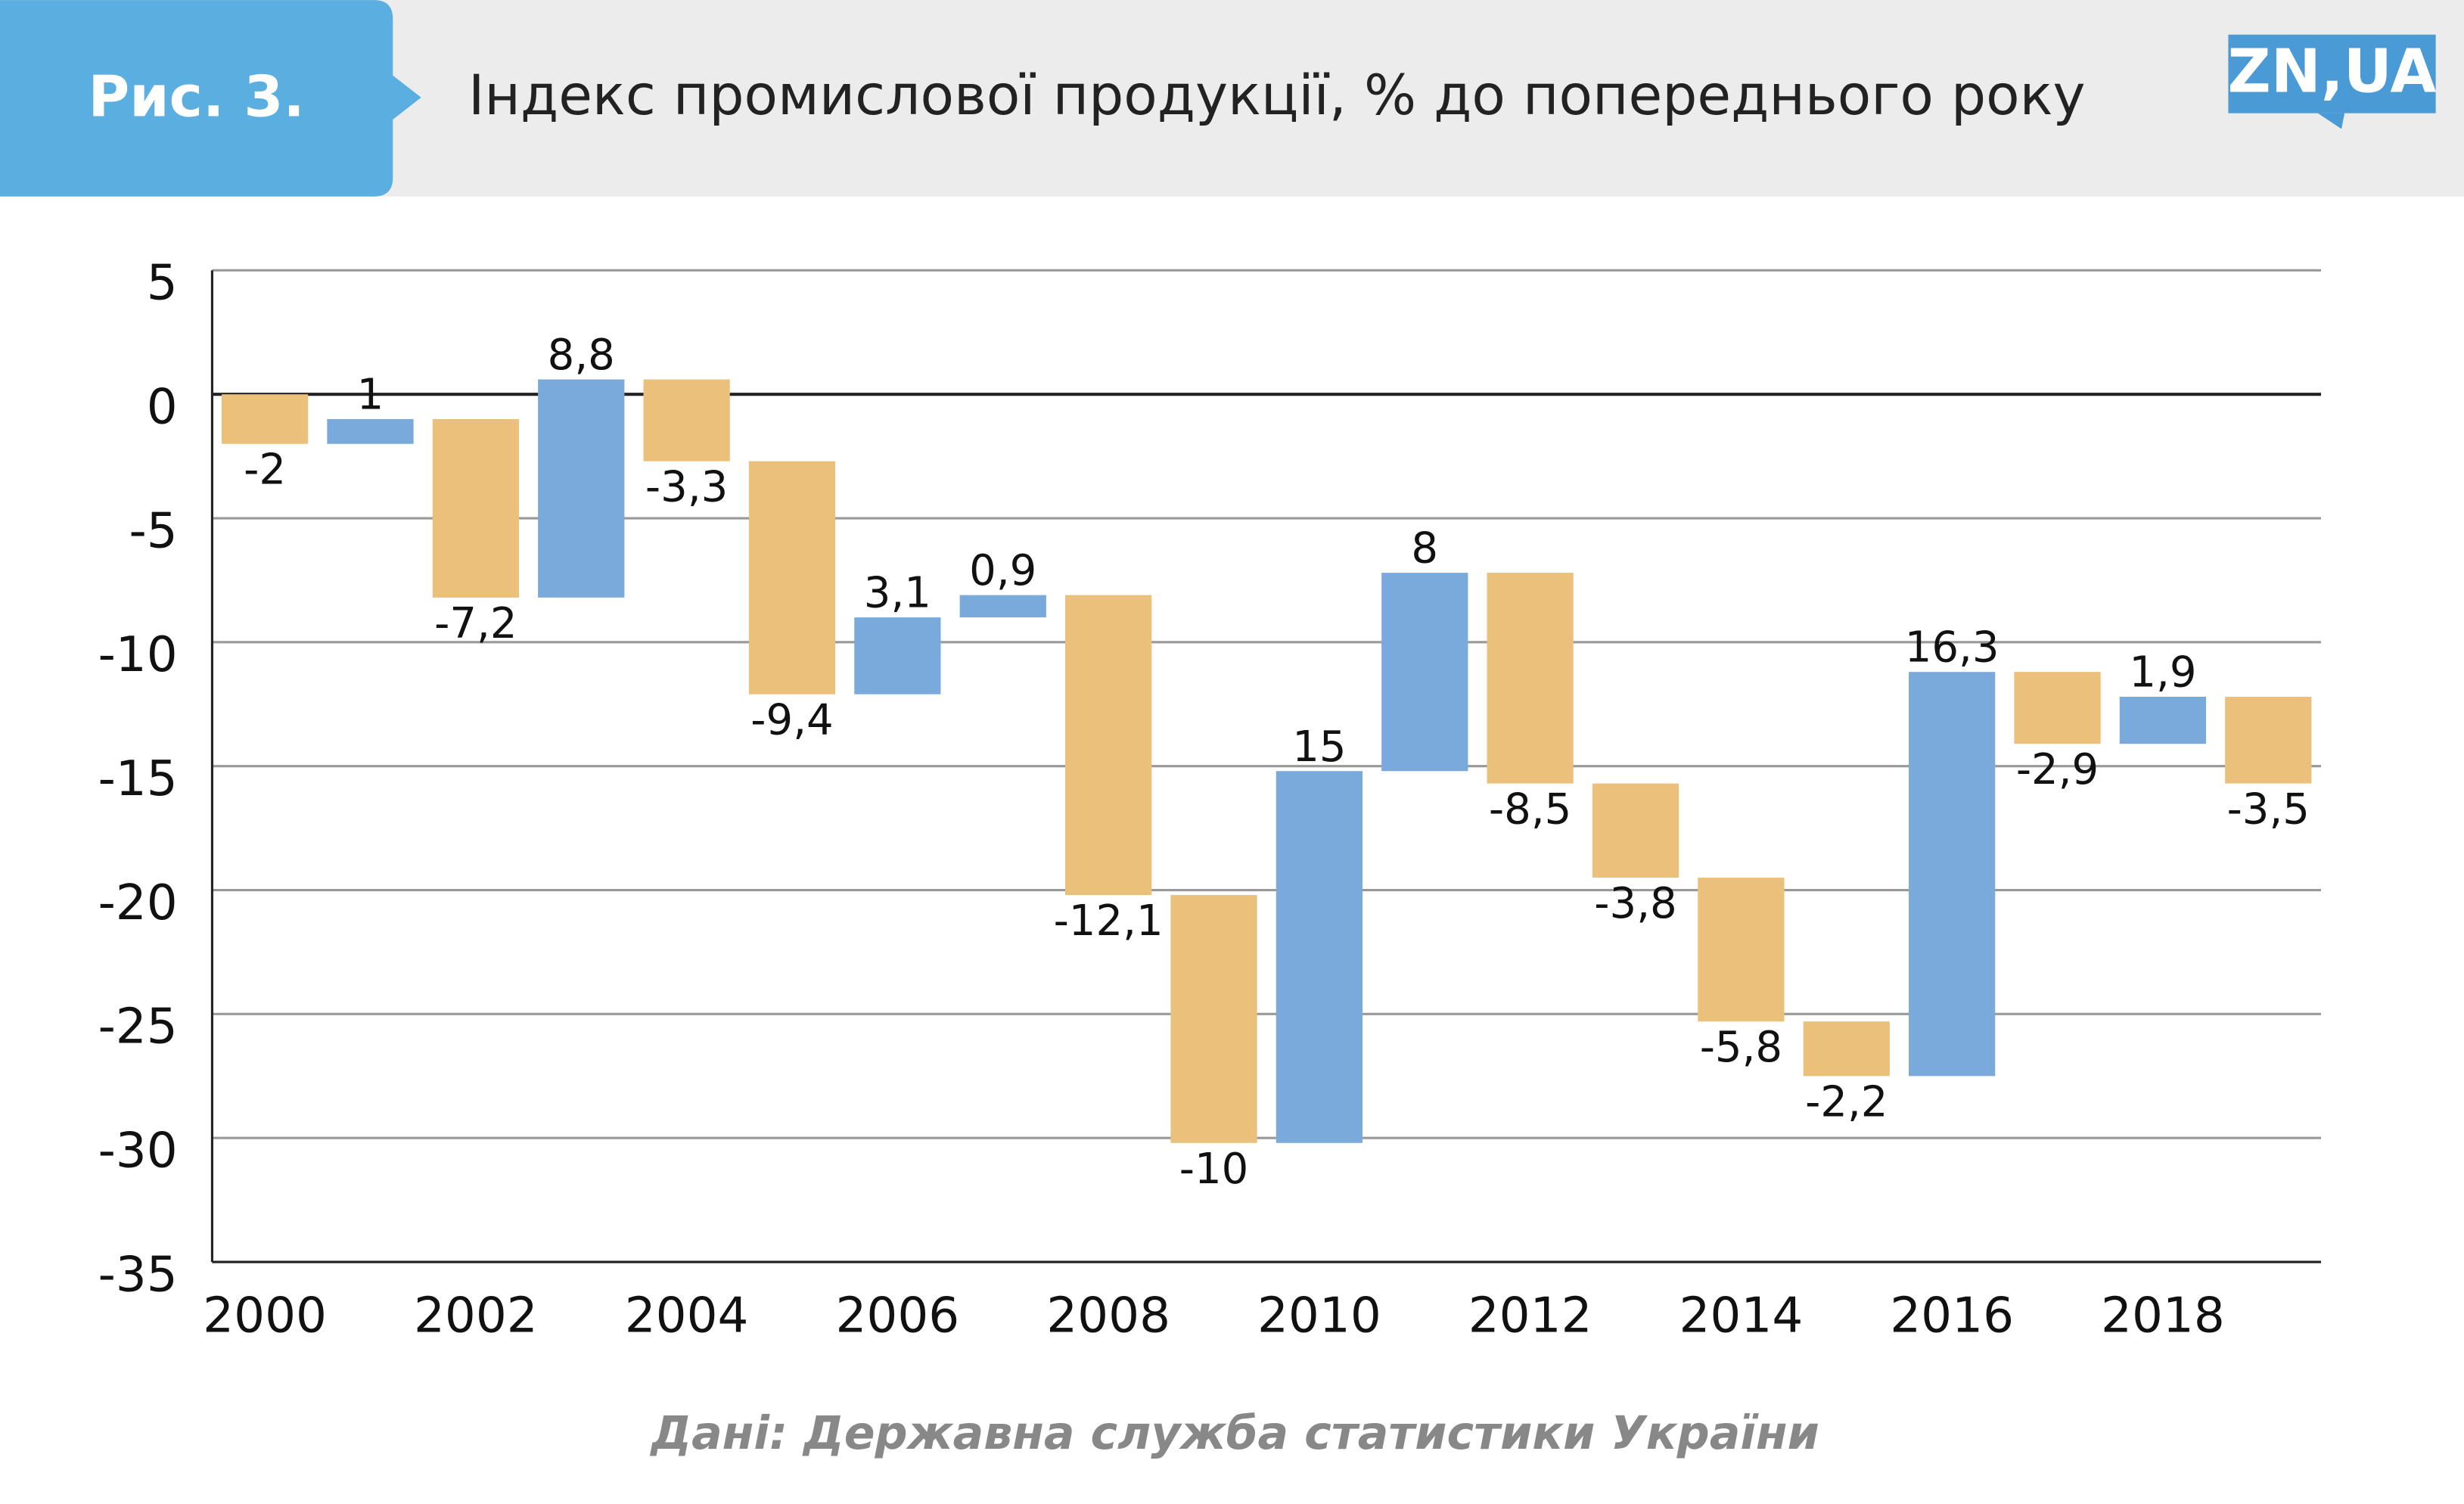 The height and width of the screenshot is (1504, 2464). What do you see at coordinates (162, 283) in the screenshot?
I see `y-tick-label: 5` at bounding box center [162, 283].